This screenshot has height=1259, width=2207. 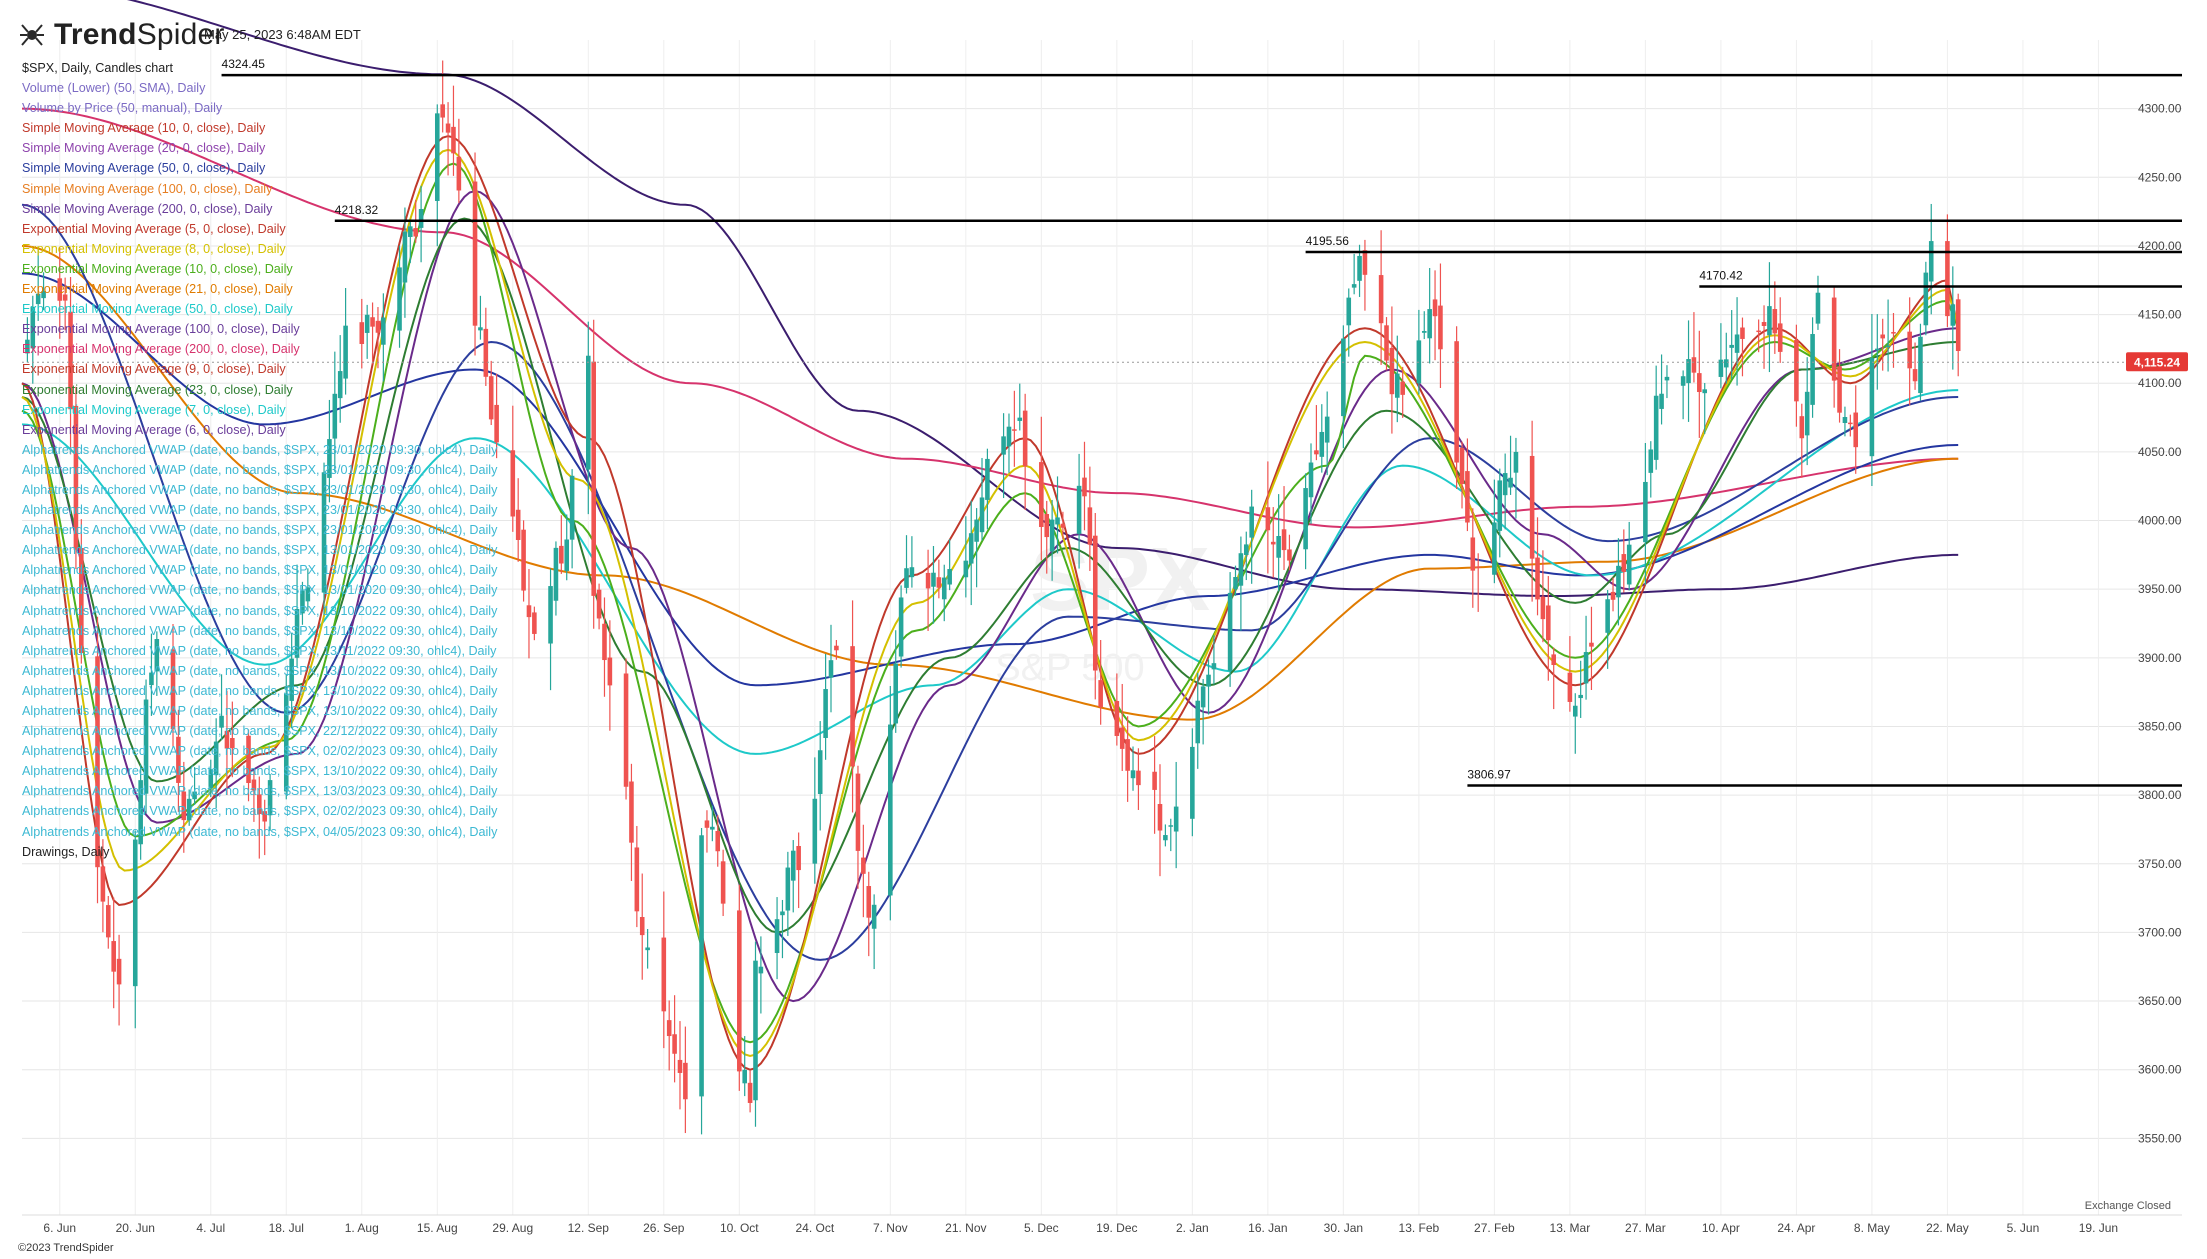 I want to click on date-tick-label: 2. Jan, so click(x=1192, y=1228).